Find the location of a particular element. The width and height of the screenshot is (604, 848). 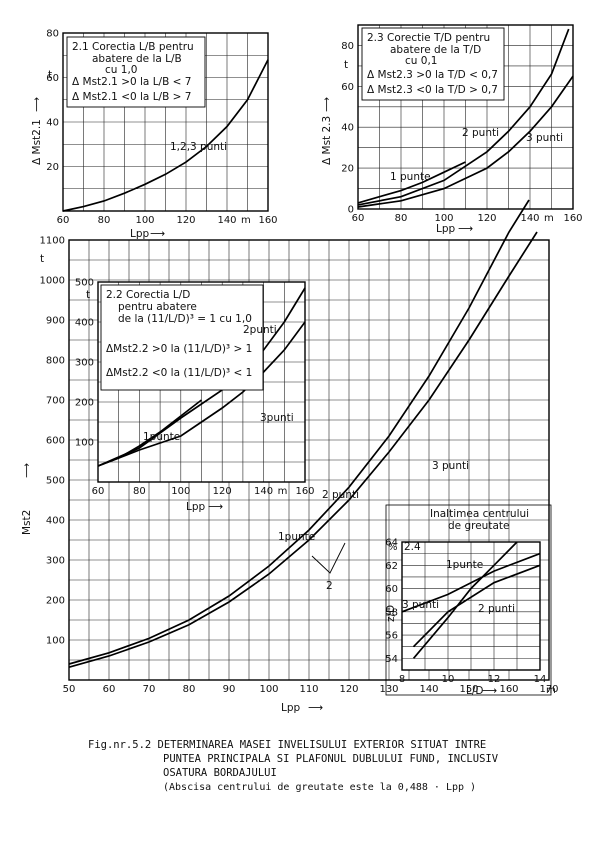

y-tick-label: 54 is located at coordinates (391, 659).